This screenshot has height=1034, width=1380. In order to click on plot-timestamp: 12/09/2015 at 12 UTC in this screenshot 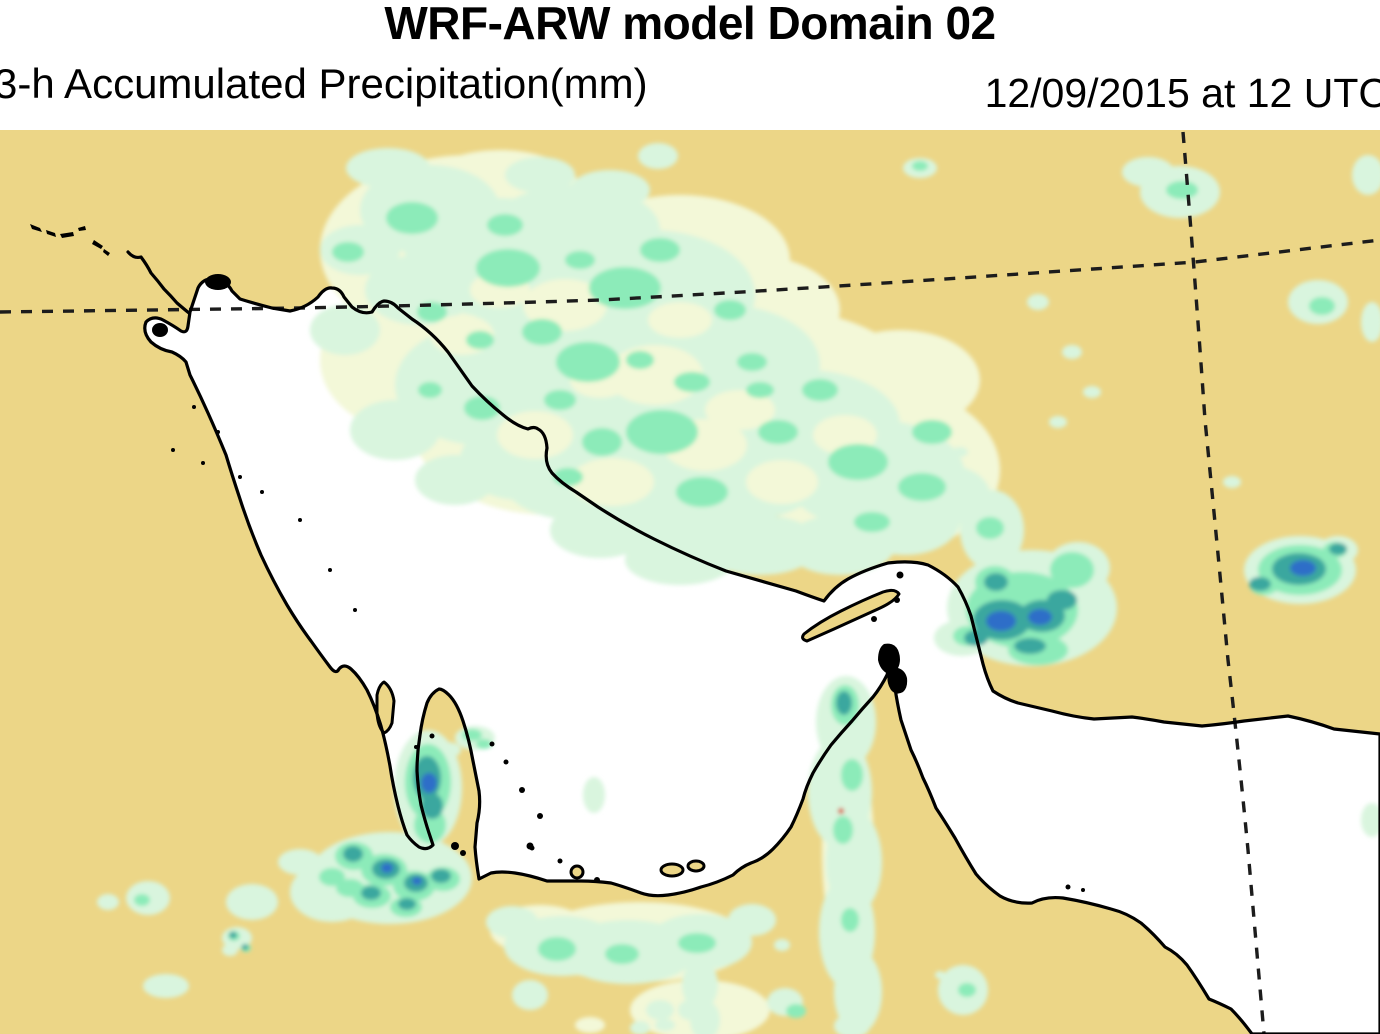, I will do `click(1182, 93)`.